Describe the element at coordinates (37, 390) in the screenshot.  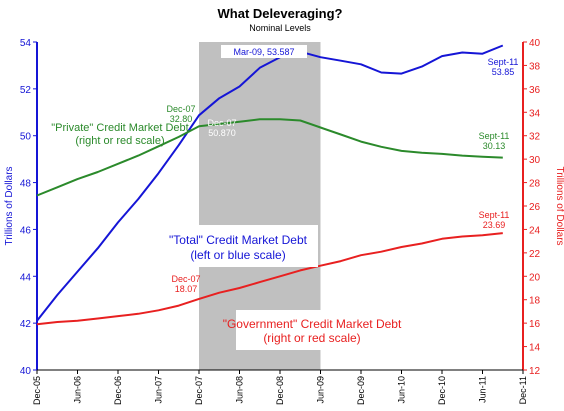
I see `x-tick-label: Dec-05` at that location.